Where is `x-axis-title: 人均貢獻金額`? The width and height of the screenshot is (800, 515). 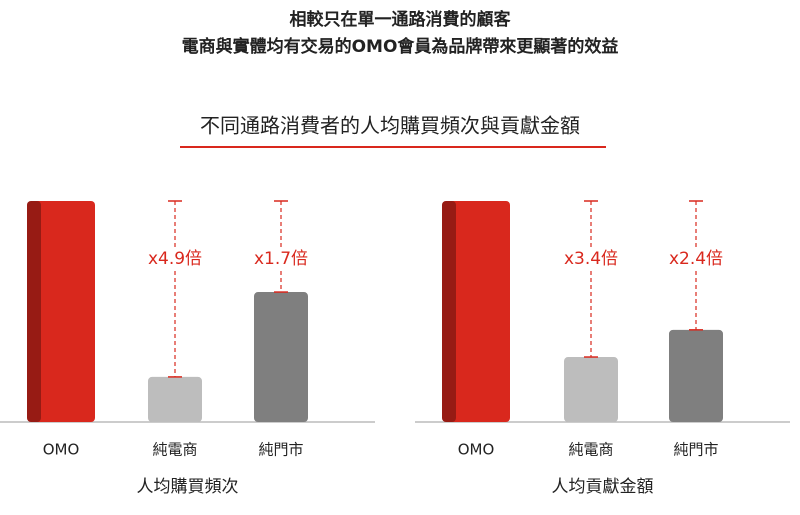
x-axis-title: 人均貢獻金額 is located at coordinates (603, 487).